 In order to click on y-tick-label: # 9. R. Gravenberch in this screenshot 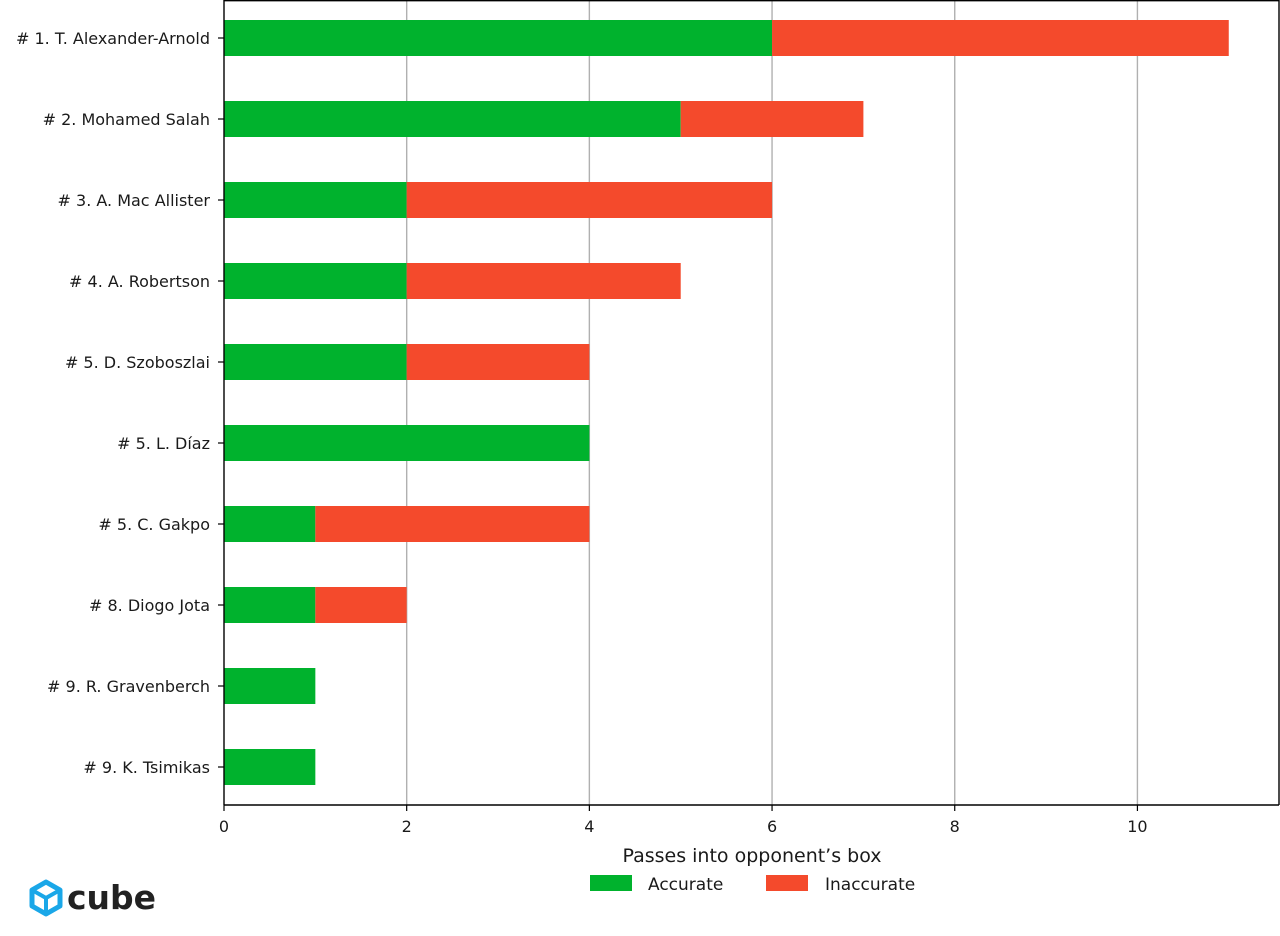, I will do `click(128, 686)`.